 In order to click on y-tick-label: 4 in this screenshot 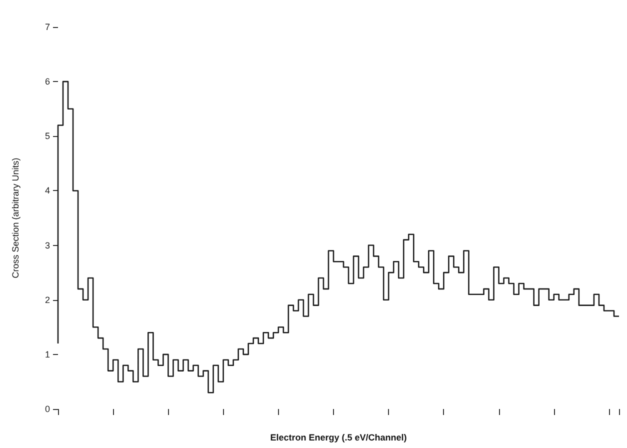, I will do `click(47, 191)`.